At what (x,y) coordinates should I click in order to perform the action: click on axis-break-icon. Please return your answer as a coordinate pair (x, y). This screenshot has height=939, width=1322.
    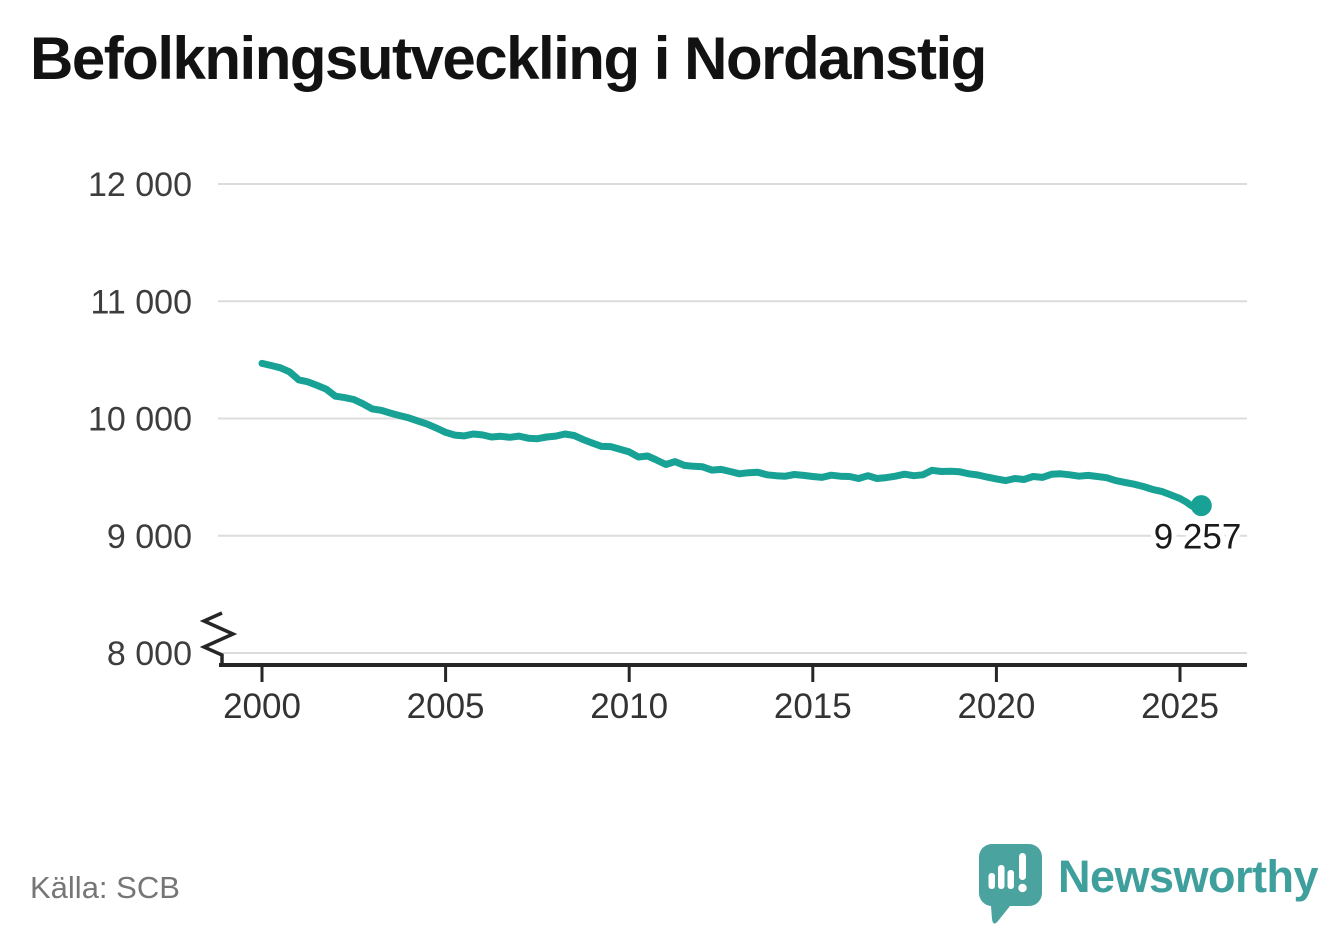
    Looking at the image, I should click on (218, 637).